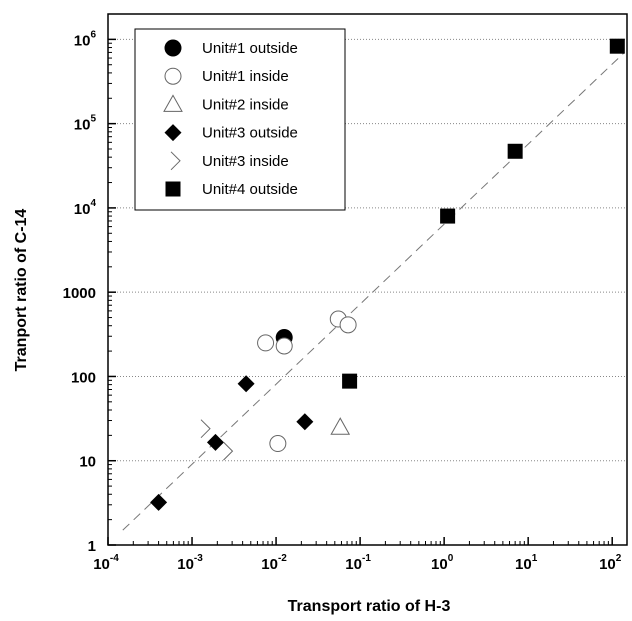  I want to click on y-tick-label: 1, so click(92, 546).